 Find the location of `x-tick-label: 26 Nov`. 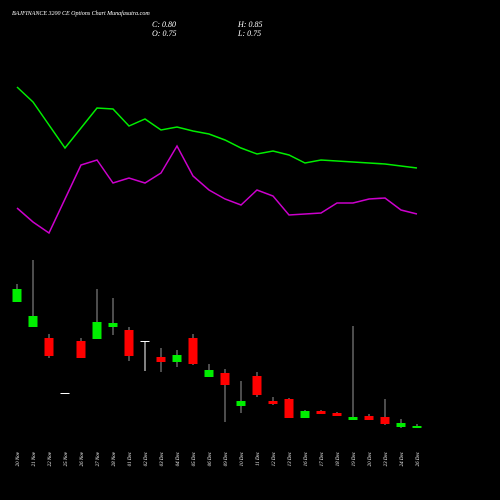

x-tick-label: 26 Nov is located at coordinates (82, 458).